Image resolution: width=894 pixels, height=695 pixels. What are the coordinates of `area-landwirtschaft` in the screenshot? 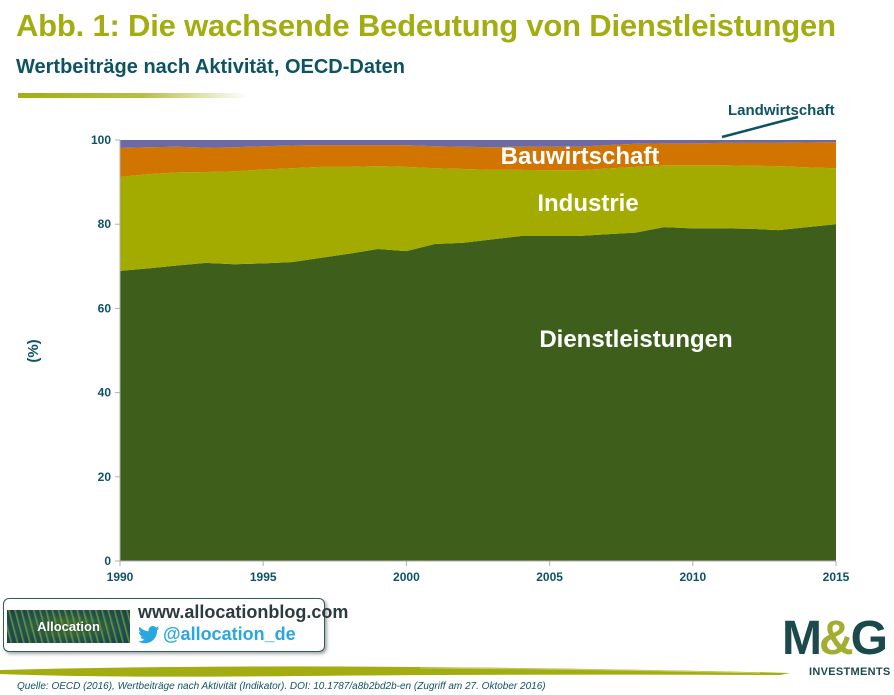 It's located at (478, 144).